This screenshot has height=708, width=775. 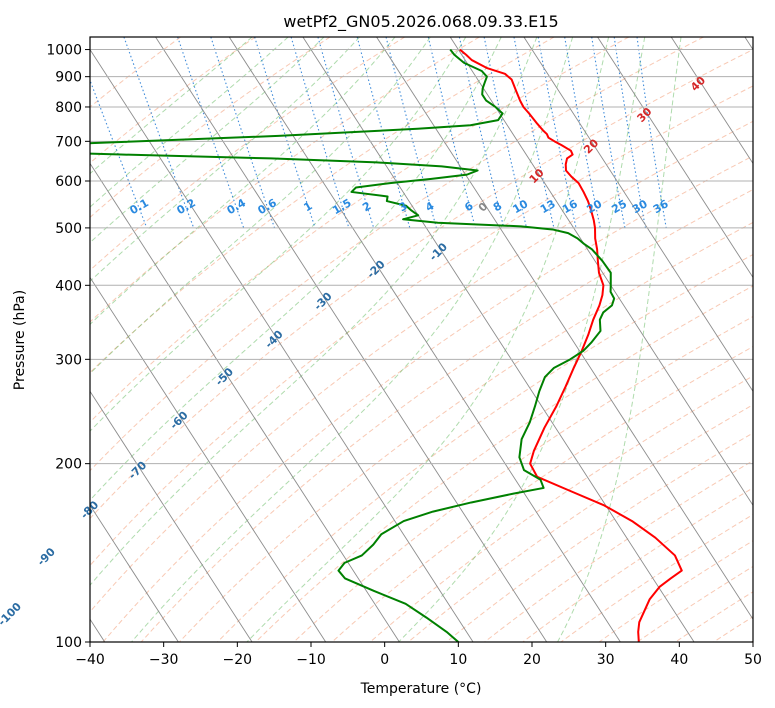 I want to click on mixing-ratio-label: 16, so click(x=570, y=206).